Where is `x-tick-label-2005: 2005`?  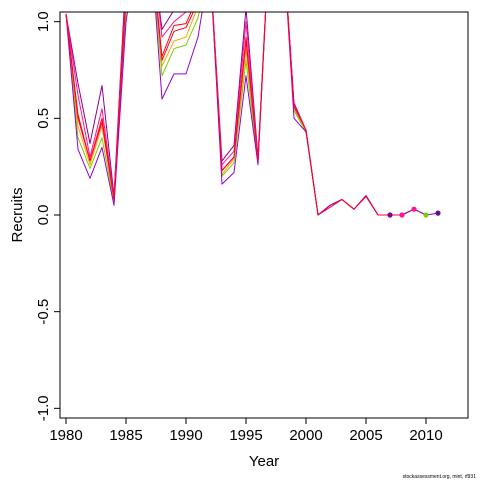
x-tick-label-2005: 2005 is located at coordinates (365, 435).